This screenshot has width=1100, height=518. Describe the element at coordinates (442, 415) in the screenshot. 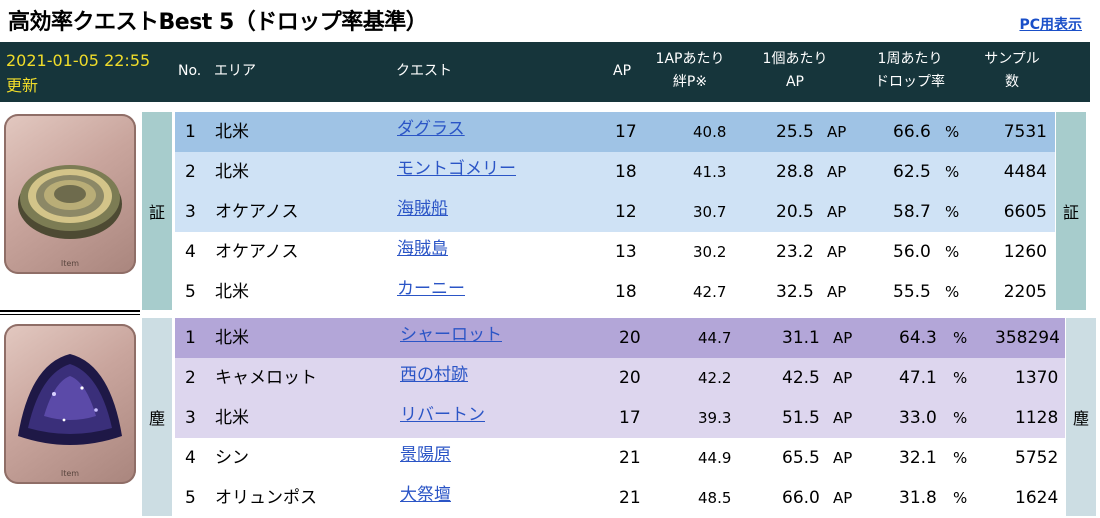

I see `quest-link: リバートン` at that location.